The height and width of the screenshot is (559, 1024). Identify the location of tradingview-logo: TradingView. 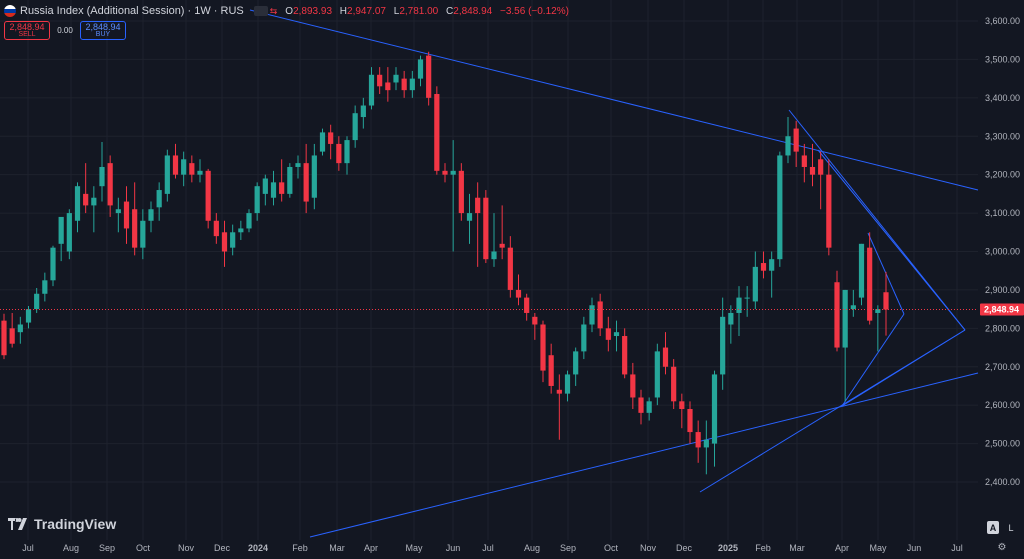
(62, 524).